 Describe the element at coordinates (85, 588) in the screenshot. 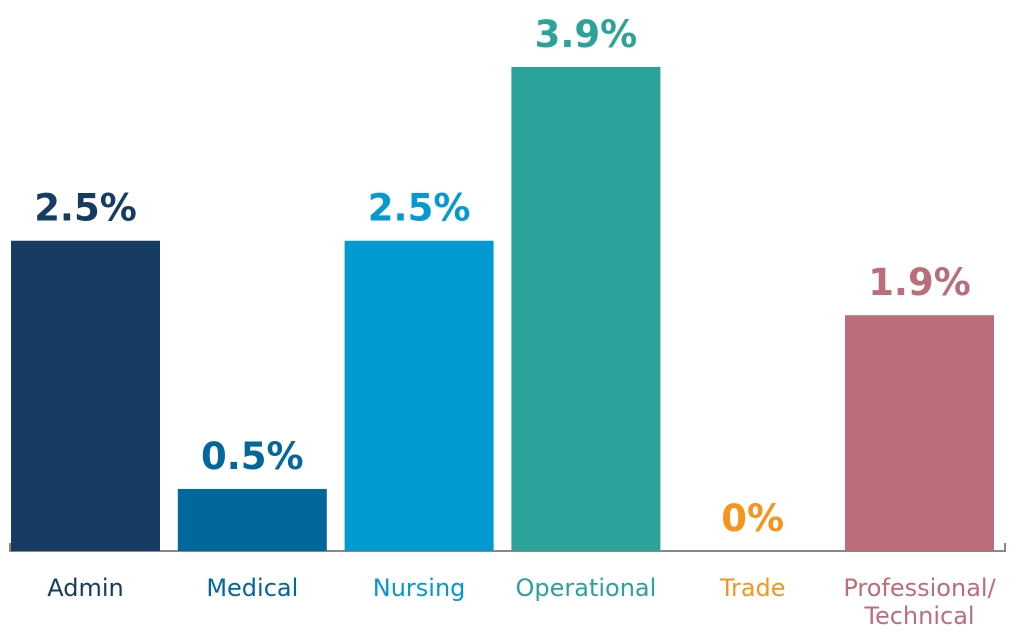

I see `category-label: Admin` at that location.